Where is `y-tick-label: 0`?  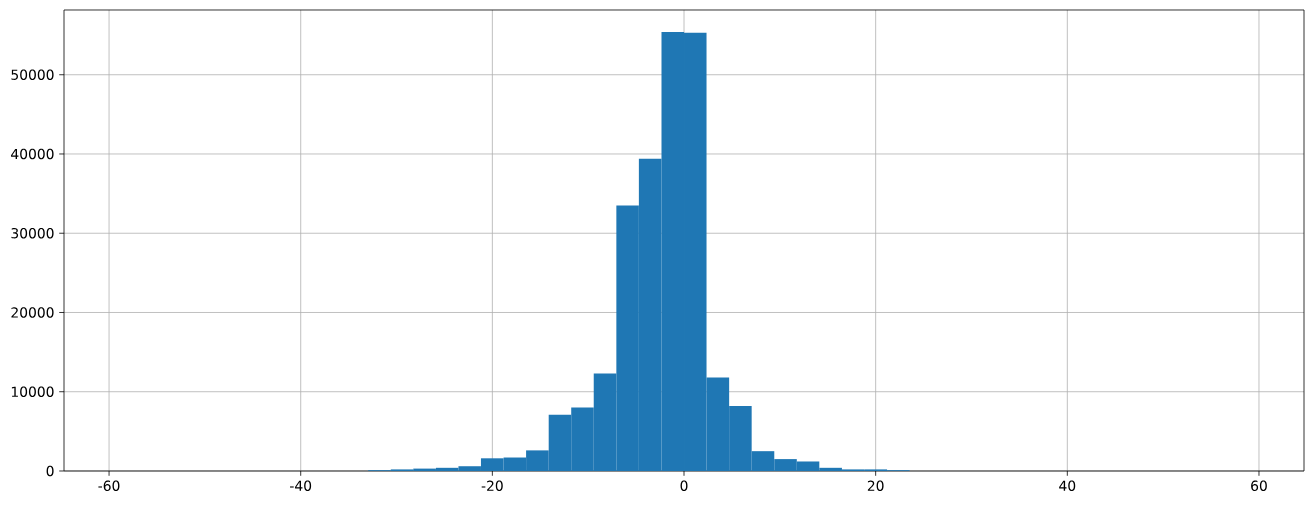
y-tick-label: 0 is located at coordinates (50, 471).